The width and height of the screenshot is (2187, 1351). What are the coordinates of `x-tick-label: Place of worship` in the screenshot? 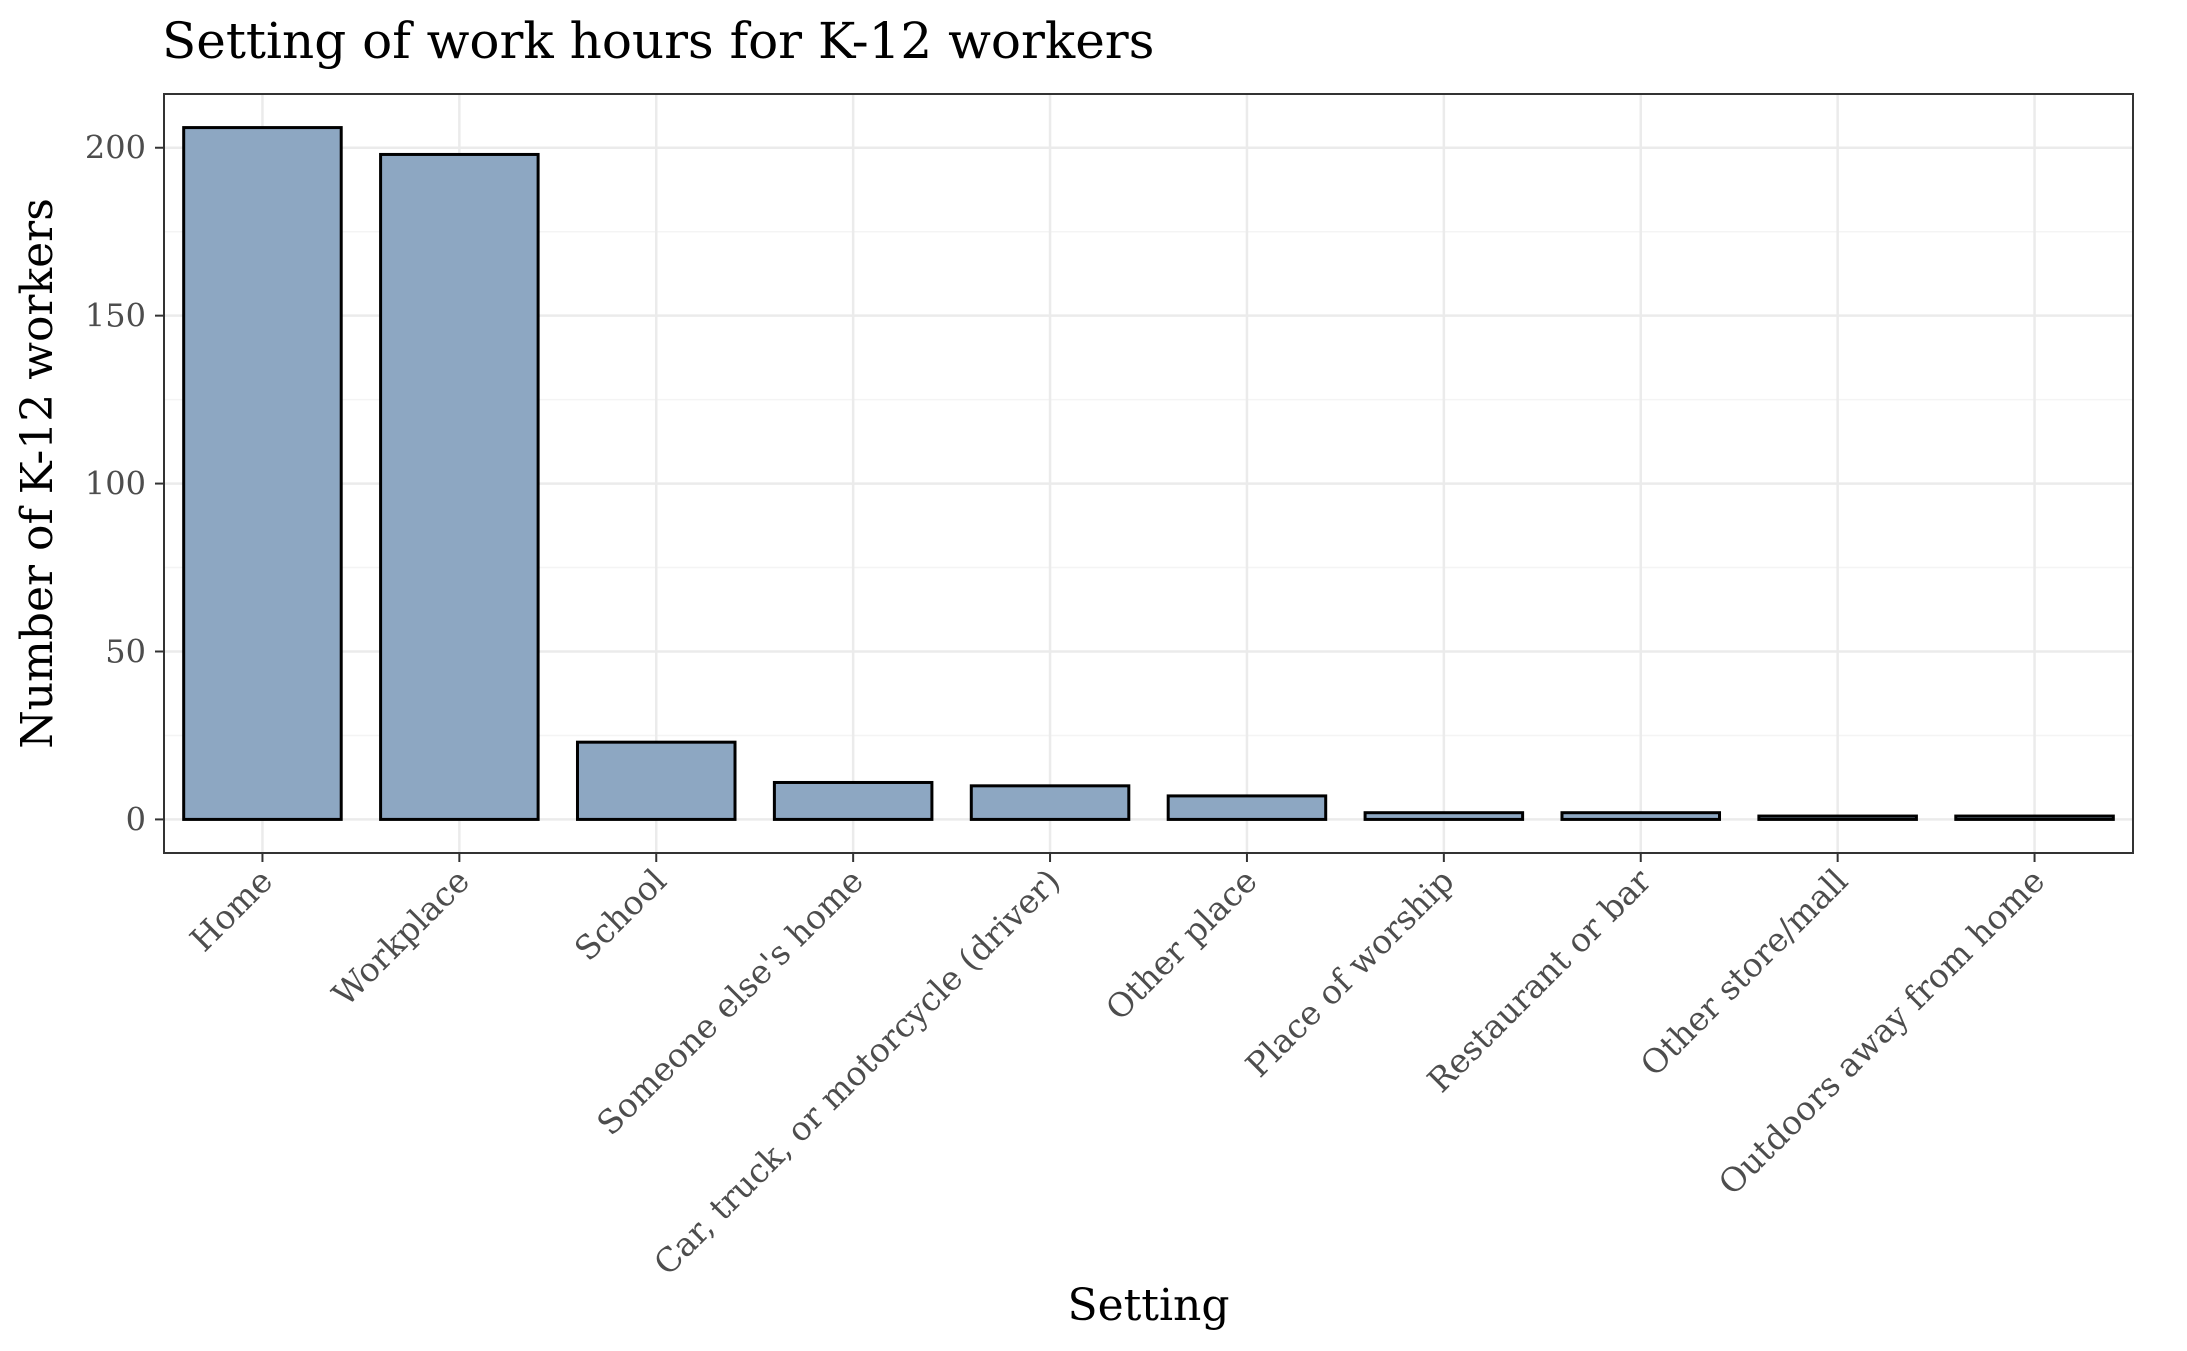 It's located at (1350, 973).